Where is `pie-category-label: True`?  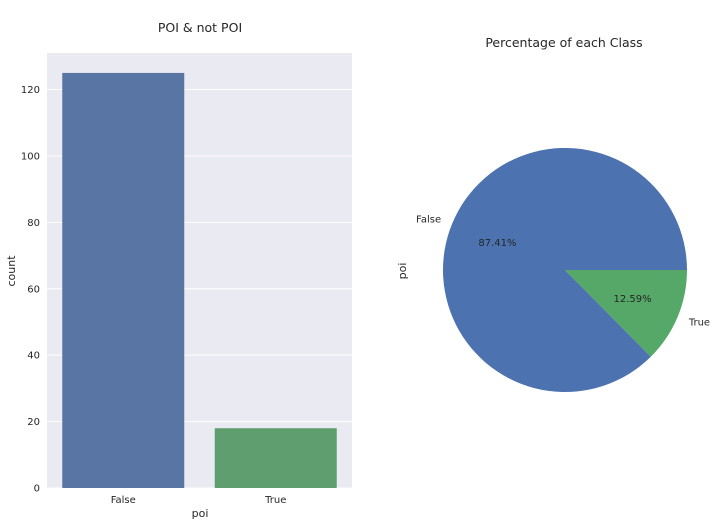
pie-category-label: True is located at coordinates (699, 323).